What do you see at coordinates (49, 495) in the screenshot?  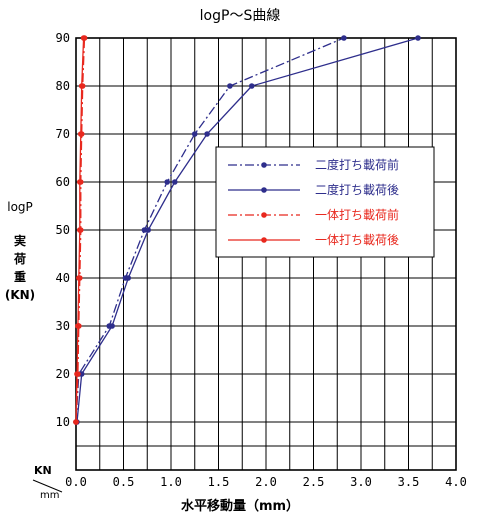 I see `corner-x-unit: mm` at bounding box center [49, 495].